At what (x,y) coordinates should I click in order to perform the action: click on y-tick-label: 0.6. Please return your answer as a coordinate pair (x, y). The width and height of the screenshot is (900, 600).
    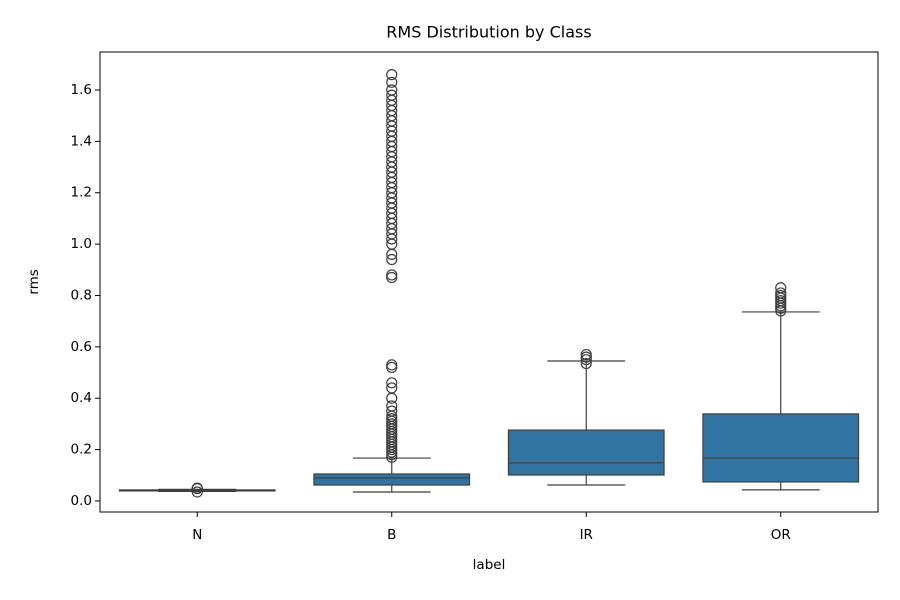
    Looking at the image, I should click on (81, 347).